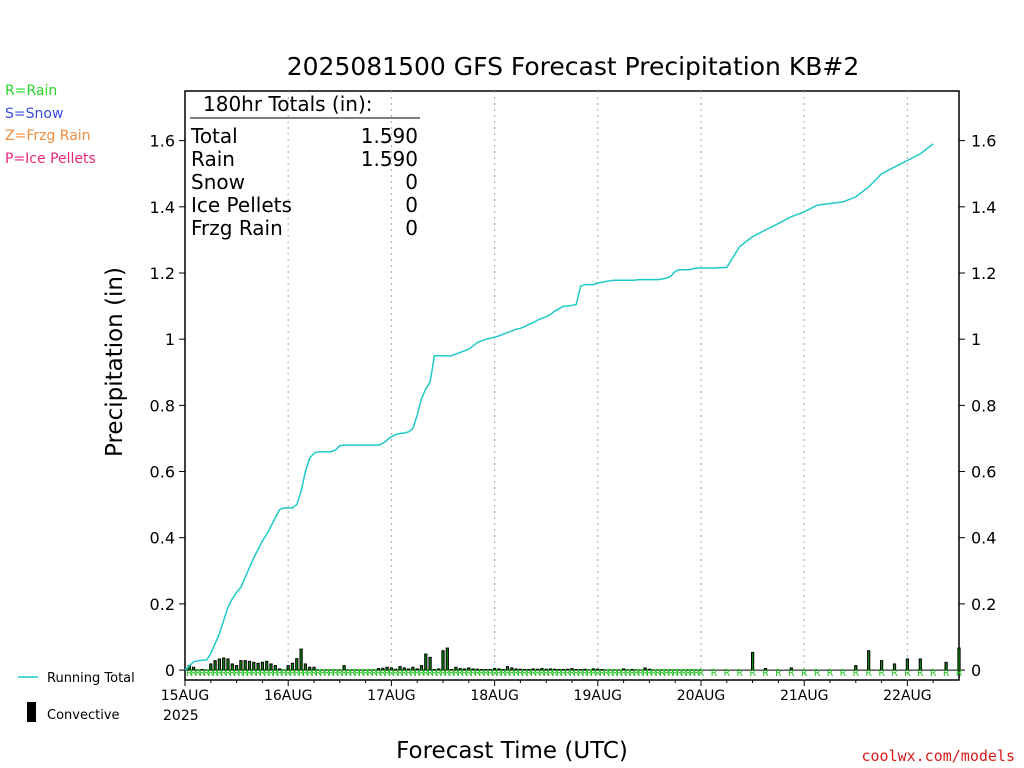 Image resolution: width=1024 pixels, height=768 pixels. I want to click on x-axis: 15AUG 16AUG 17AUG 18AUG 19AUG 20AUG 21AUG 22AUG, so click(547, 692).